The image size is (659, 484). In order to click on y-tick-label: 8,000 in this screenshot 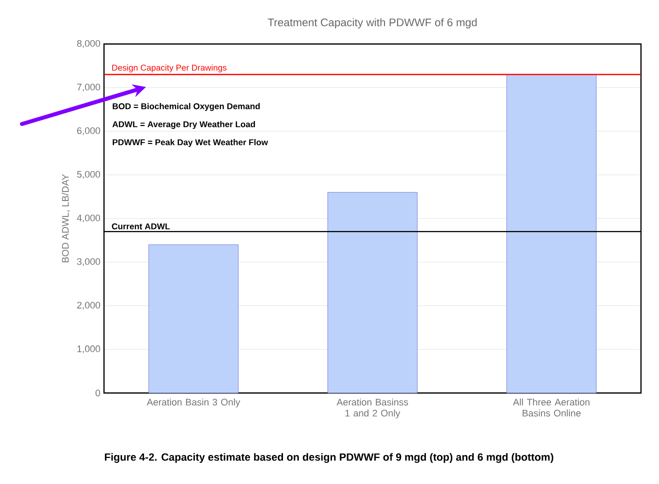, I will do `click(88, 44)`.